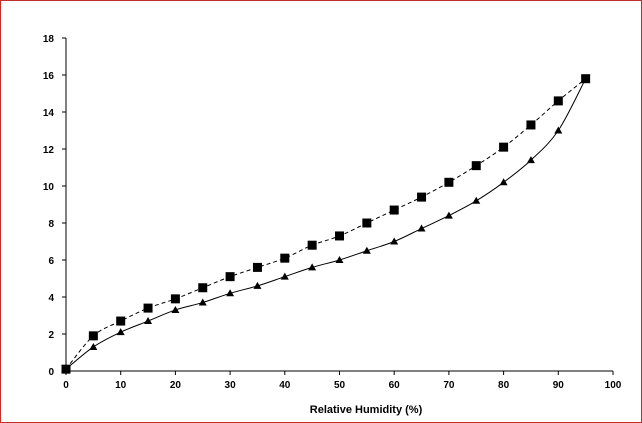 The height and width of the screenshot is (423, 642). I want to click on y-tick-label: 6, so click(51, 261).